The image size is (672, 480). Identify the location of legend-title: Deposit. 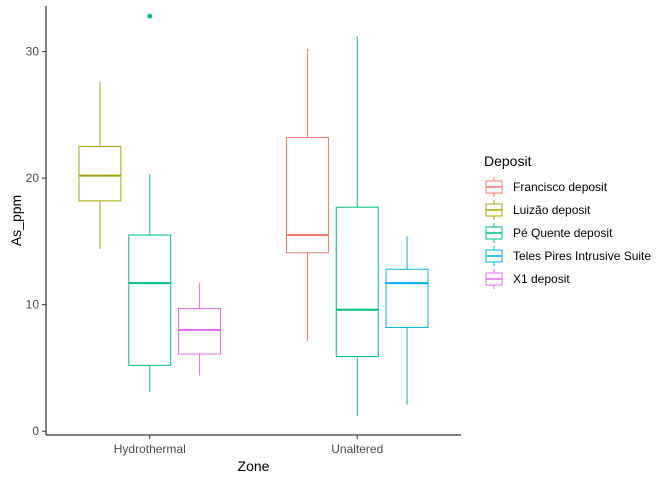
(508, 161).